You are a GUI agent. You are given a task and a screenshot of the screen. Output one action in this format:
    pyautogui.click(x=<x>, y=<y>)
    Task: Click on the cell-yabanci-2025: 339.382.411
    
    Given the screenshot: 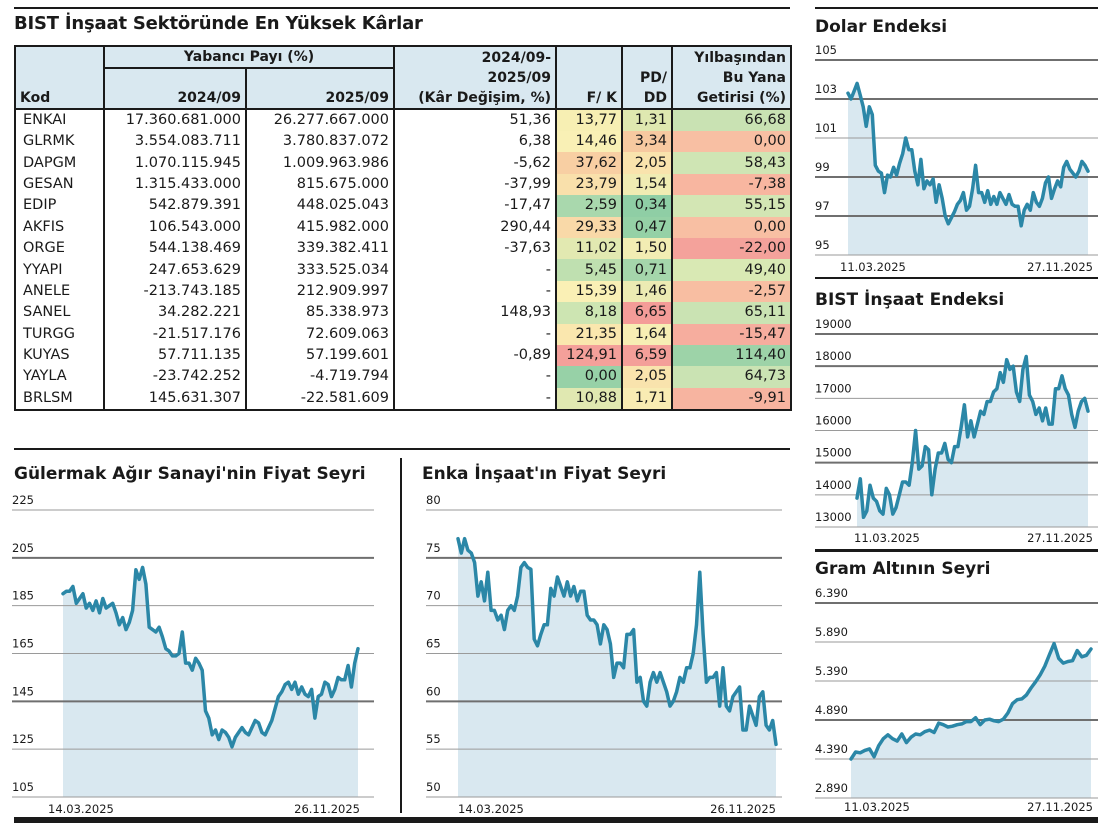 What is the action you would take?
    pyautogui.click(x=321, y=248)
    